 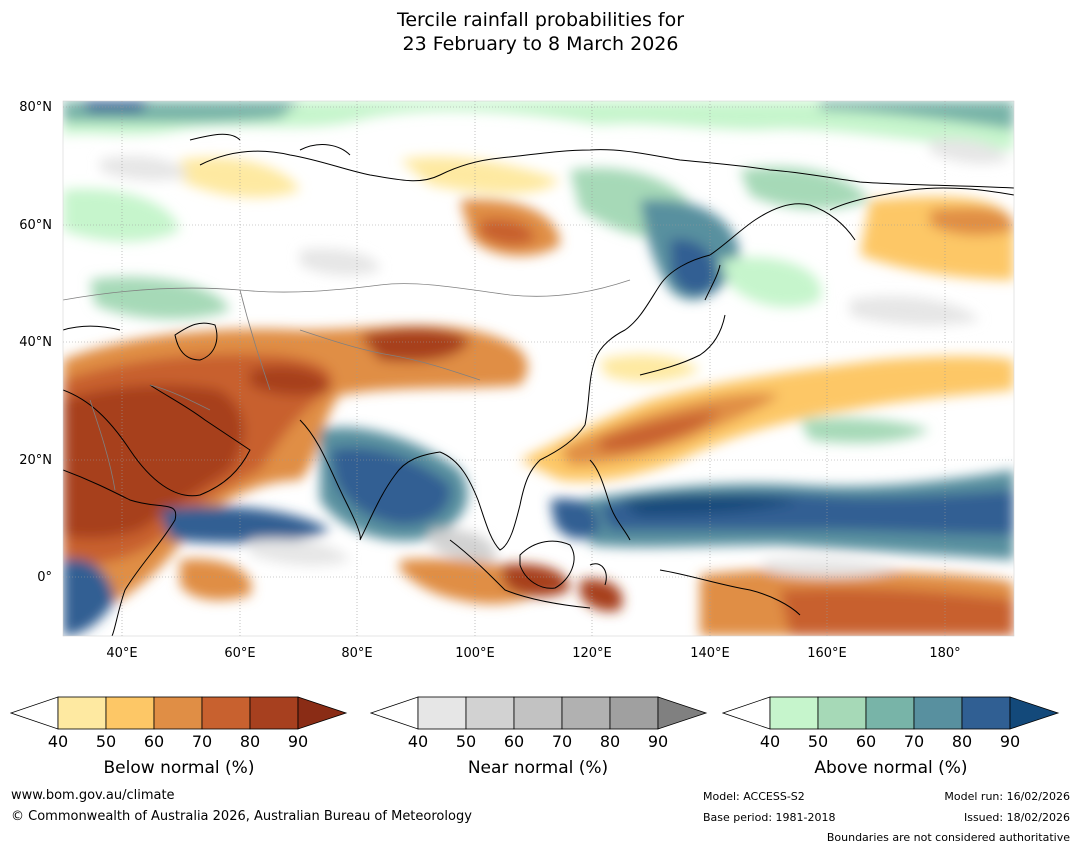 What do you see at coordinates (610, 741) in the screenshot?
I see `near-colorbar-tick: 80` at bounding box center [610, 741].